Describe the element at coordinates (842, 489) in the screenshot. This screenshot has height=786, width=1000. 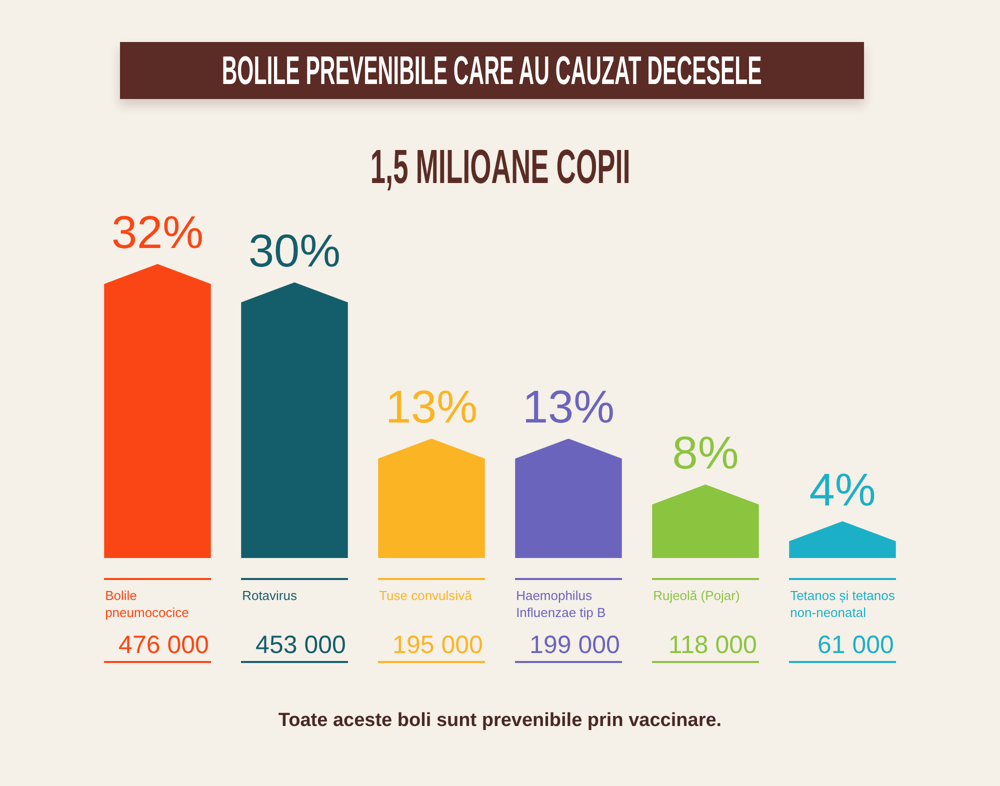
I see `data-label: 4%` at that location.